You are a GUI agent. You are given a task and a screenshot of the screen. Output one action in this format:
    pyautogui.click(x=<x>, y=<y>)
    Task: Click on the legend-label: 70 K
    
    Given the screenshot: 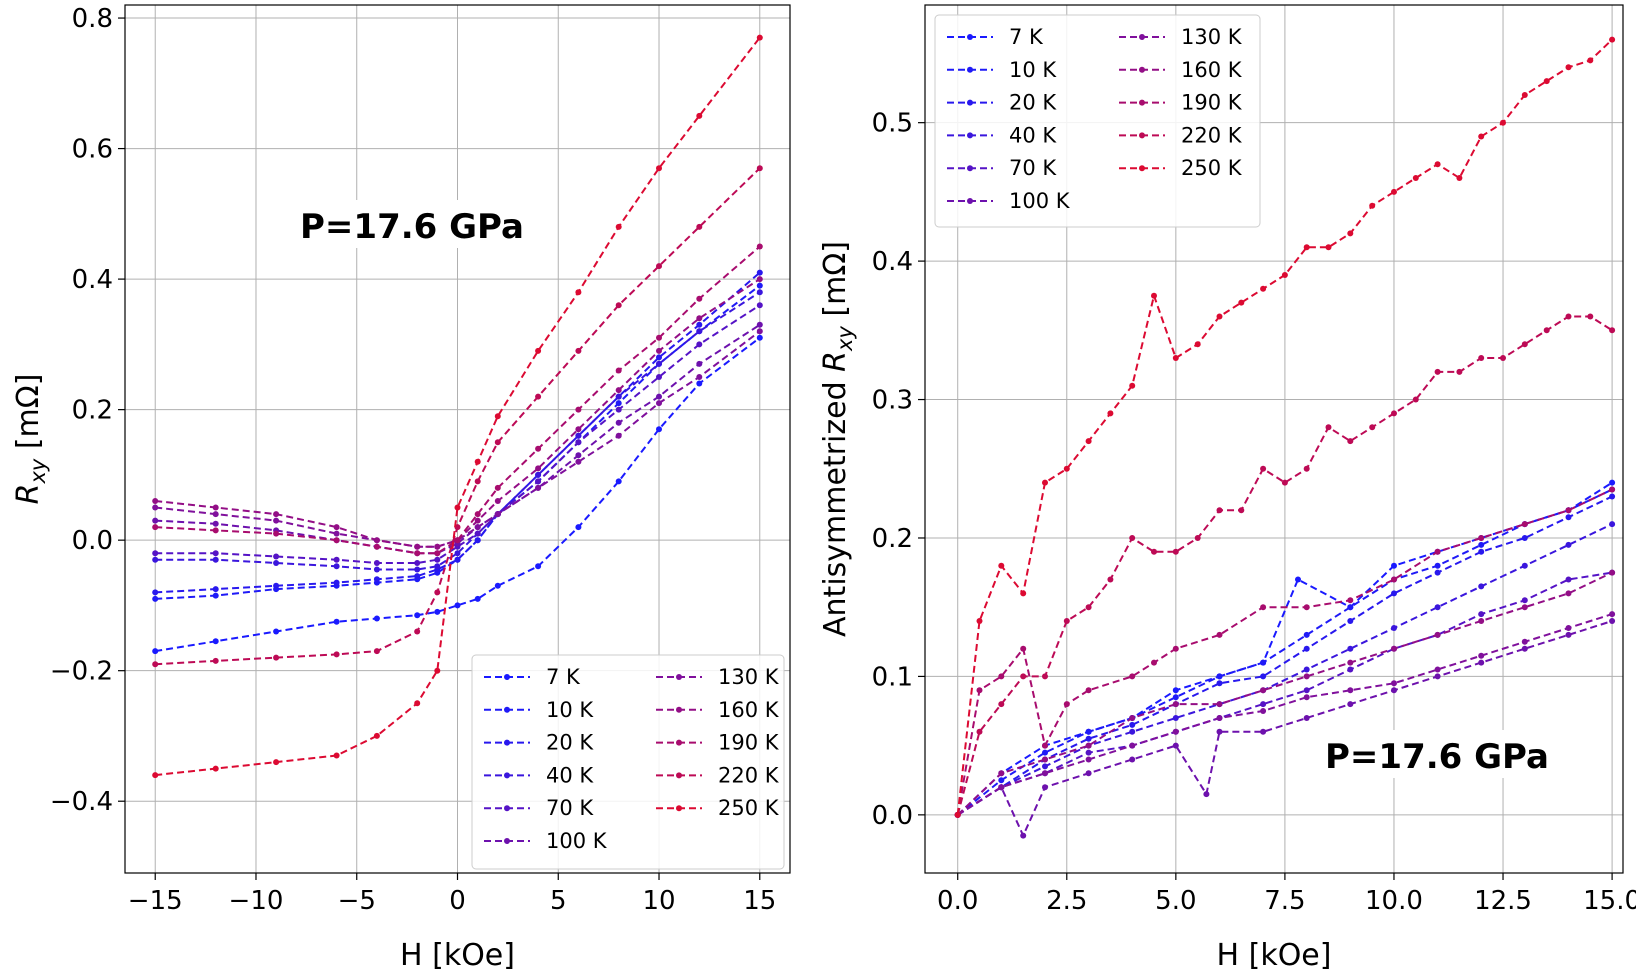 What is the action you would take?
    pyautogui.click(x=570, y=808)
    